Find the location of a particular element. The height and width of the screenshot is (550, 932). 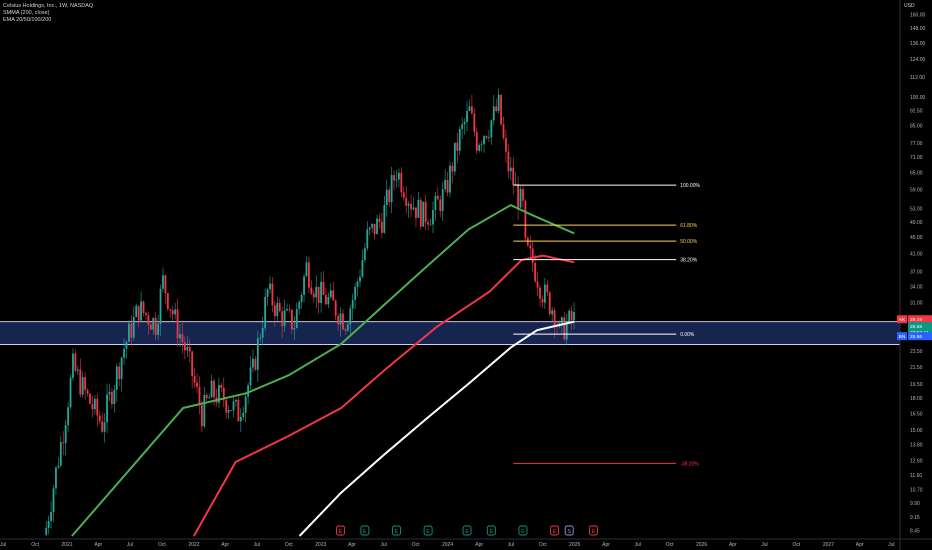

ema-indicator-label: EMA 20/50/100/200 is located at coordinates (27, 20).